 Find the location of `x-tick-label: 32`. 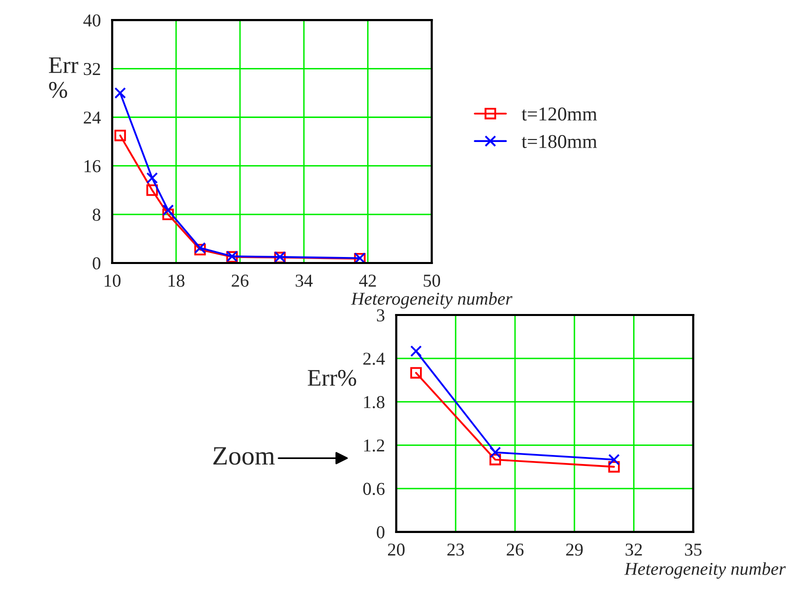

x-tick-label: 32 is located at coordinates (634, 550).